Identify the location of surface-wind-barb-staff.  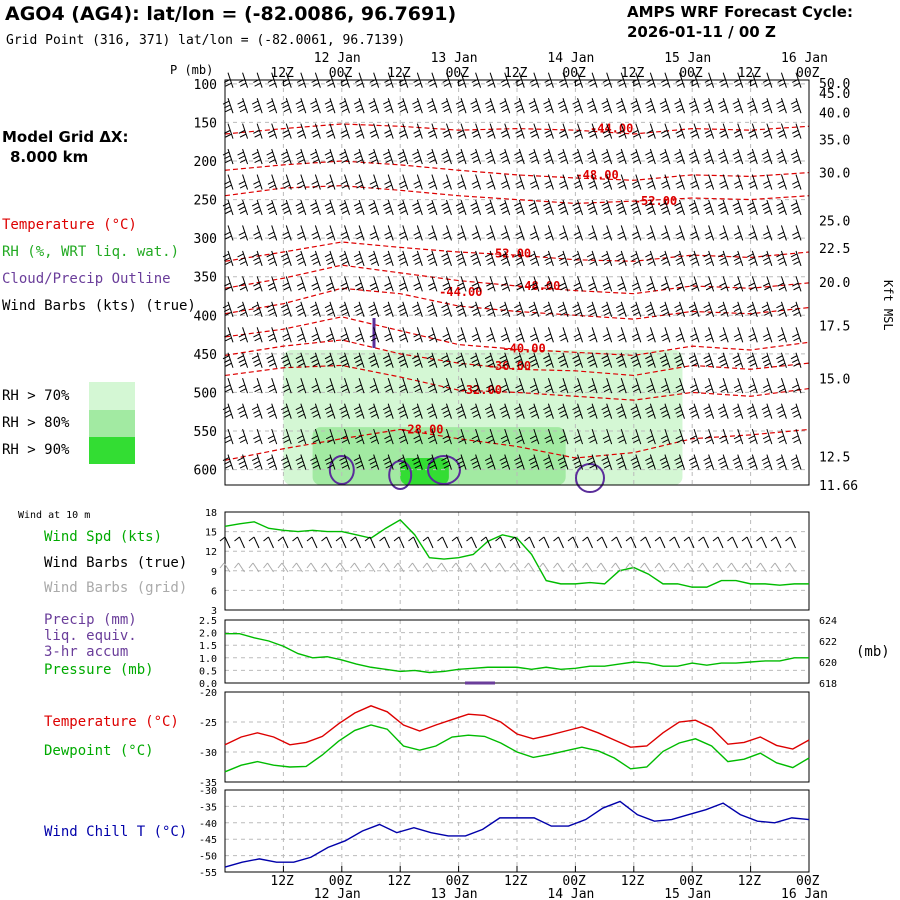
(387, 542).